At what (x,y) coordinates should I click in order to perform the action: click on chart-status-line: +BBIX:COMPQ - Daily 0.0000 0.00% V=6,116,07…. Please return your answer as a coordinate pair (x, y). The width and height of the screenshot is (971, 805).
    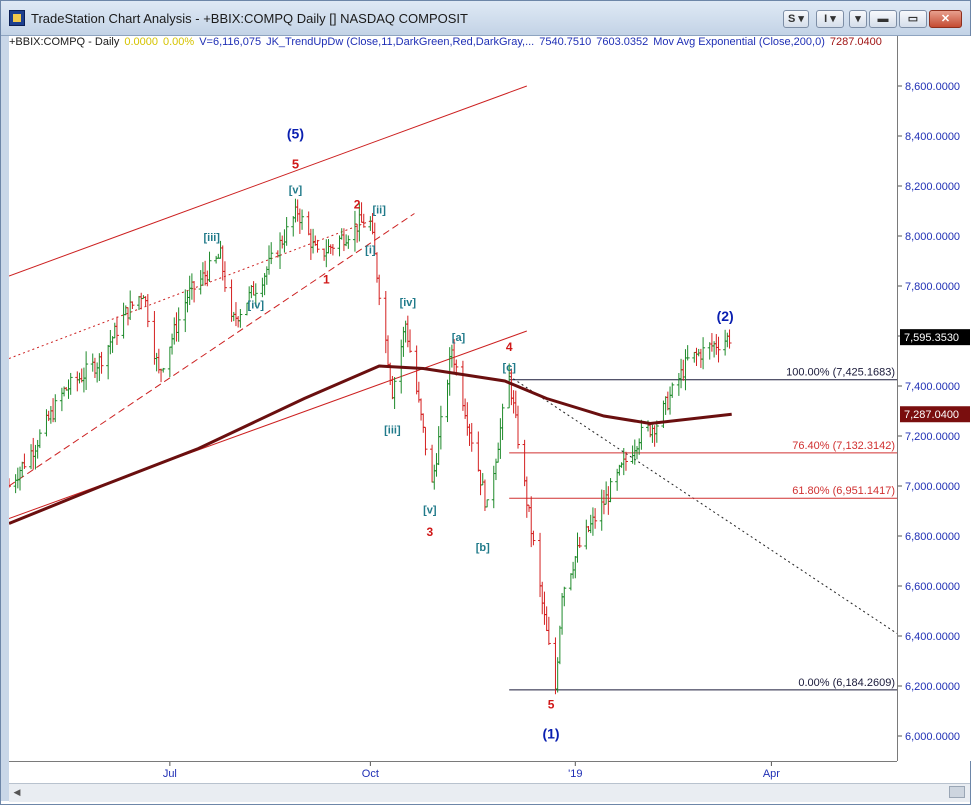
    Looking at the image, I should click on (448, 43).